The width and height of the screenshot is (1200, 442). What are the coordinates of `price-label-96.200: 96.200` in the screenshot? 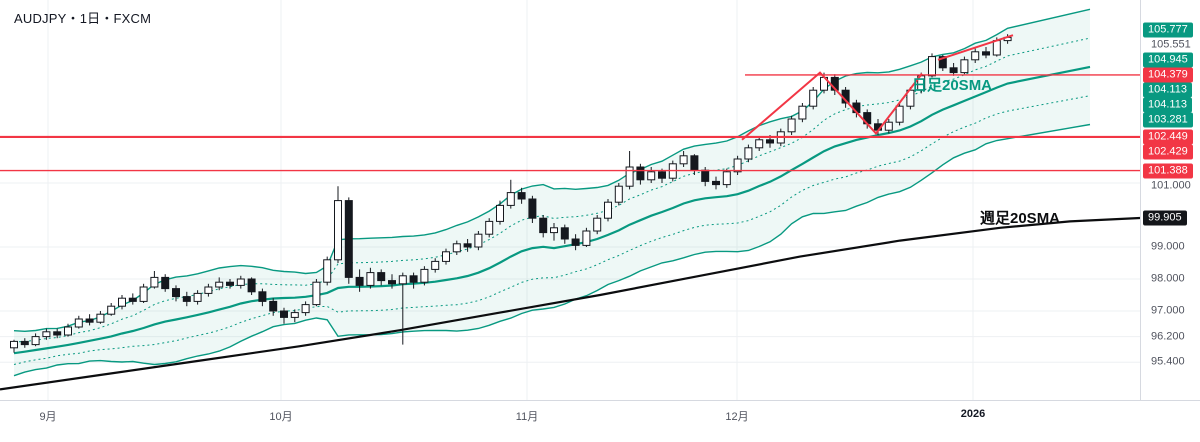 It's located at (1168, 336).